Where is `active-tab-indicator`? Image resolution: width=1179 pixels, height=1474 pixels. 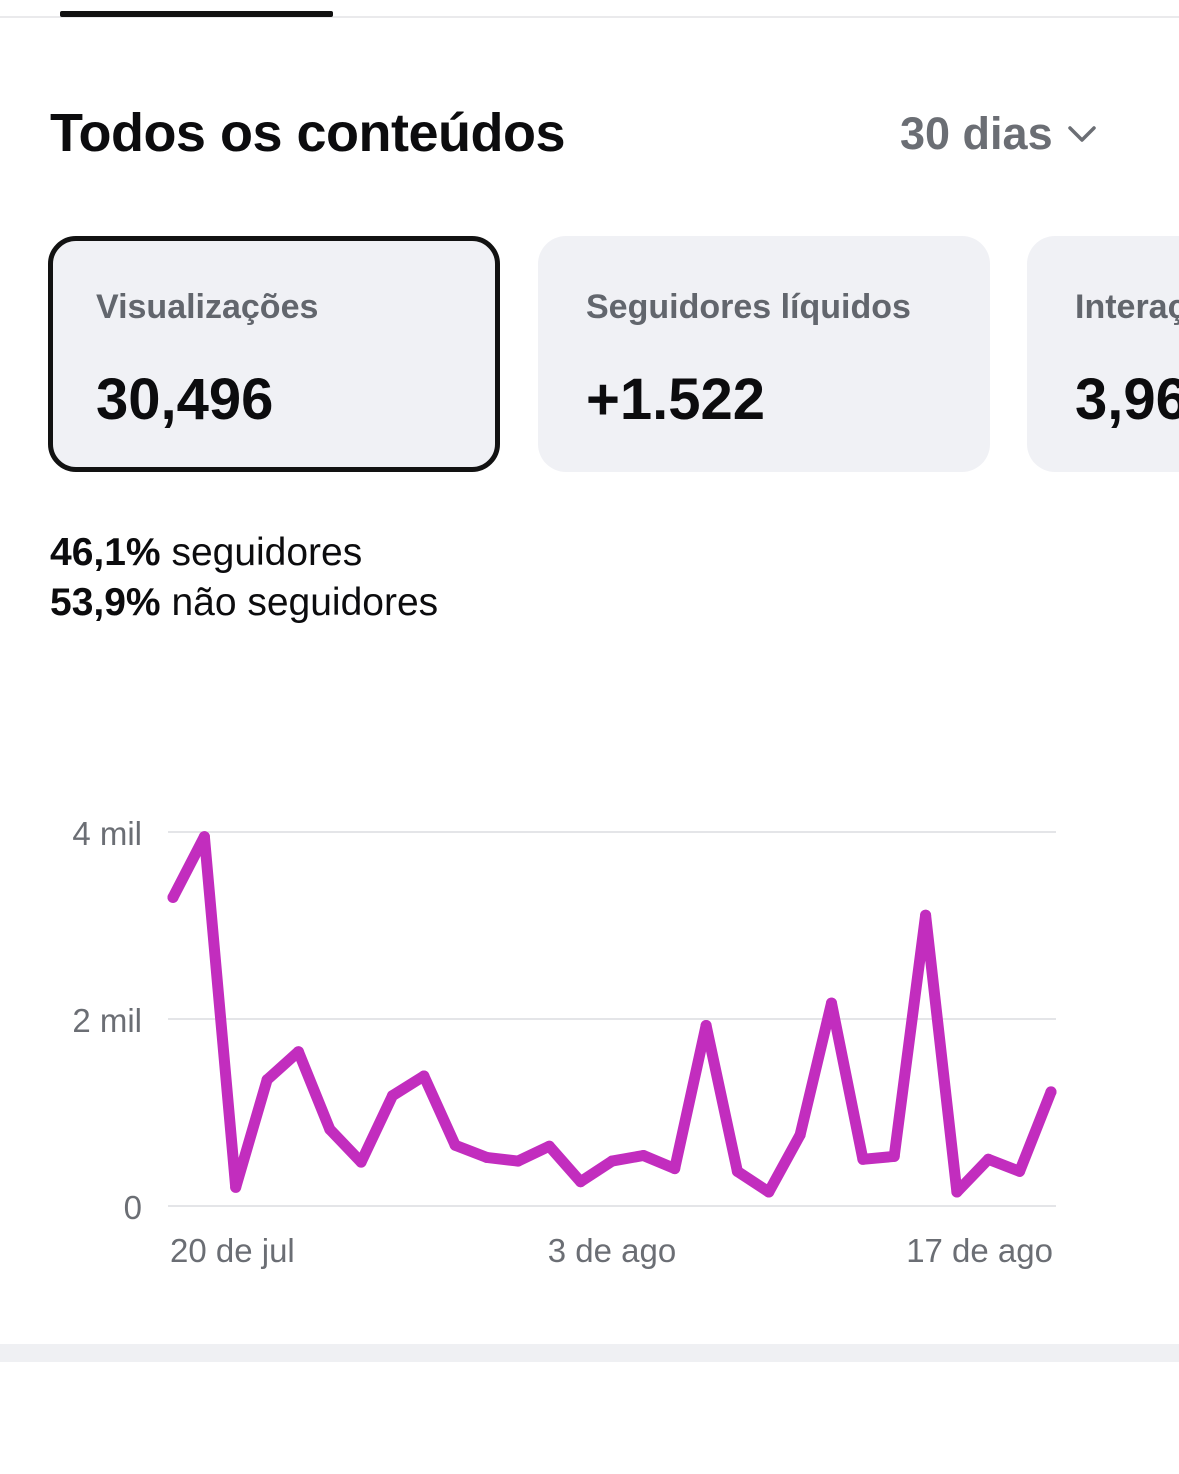 active-tab-indicator is located at coordinates (196, 14).